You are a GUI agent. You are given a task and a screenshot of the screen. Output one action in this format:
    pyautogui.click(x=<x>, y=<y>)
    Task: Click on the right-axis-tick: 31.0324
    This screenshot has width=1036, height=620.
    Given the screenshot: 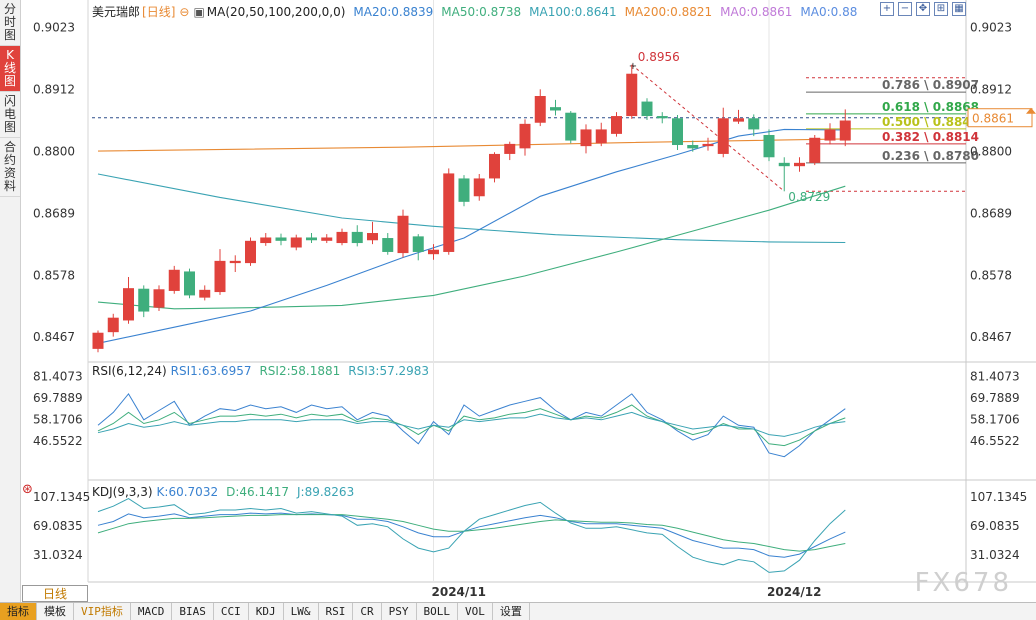 What is the action you would take?
    pyautogui.click(x=995, y=555)
    